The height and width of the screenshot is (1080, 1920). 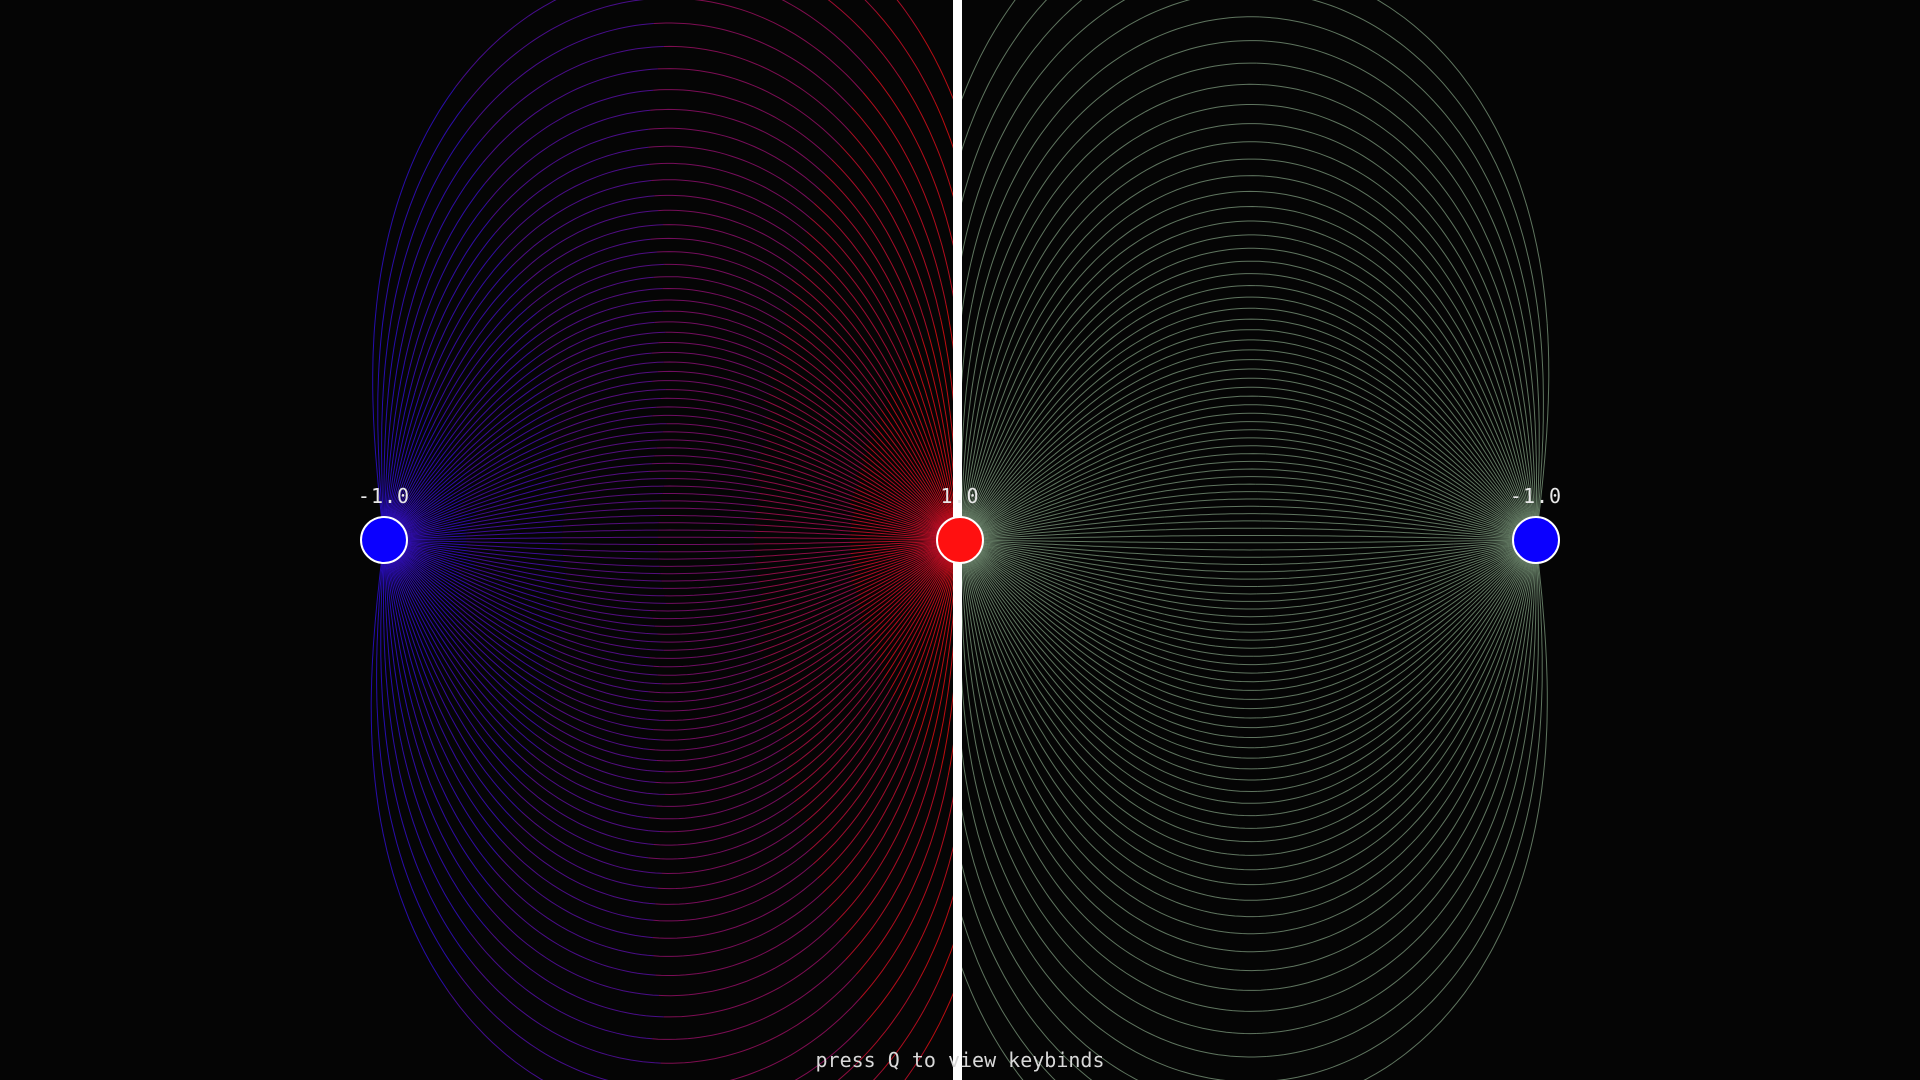 What do you see at coordinates (384, 540) in the screenshot?
I see `negative-charge-left` at bounding box center [384, 540].